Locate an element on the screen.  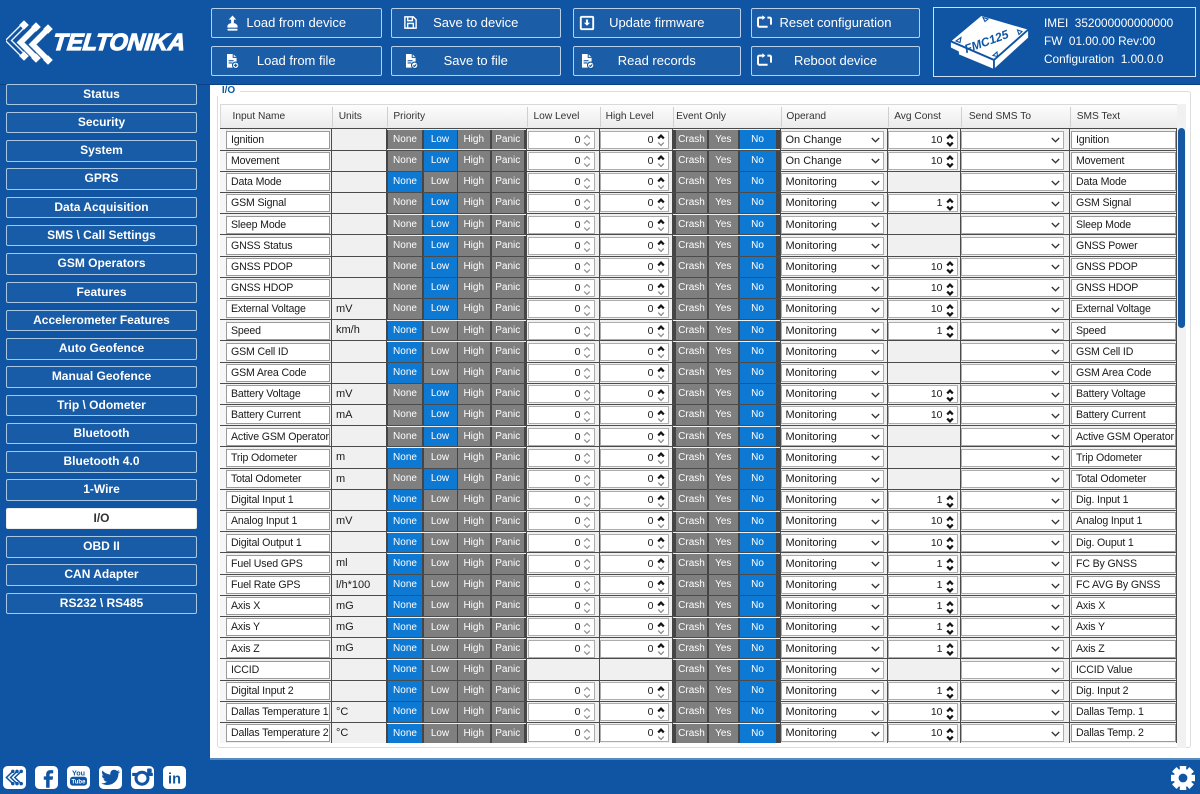
svg-text: in is located at coordinates (174, 779).